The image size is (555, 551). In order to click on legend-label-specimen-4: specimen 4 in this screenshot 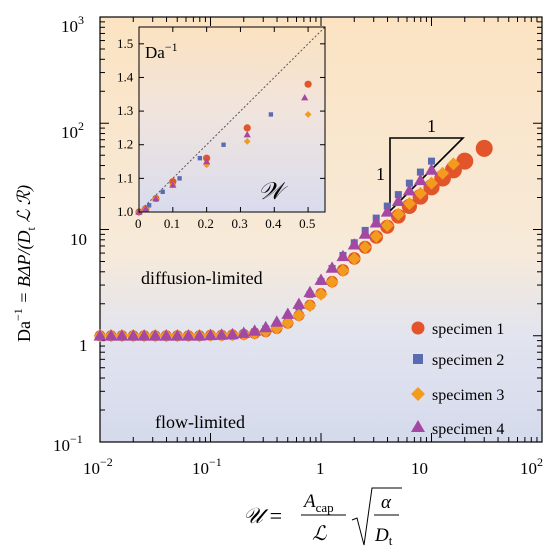, I will do `click(468, 429)`.